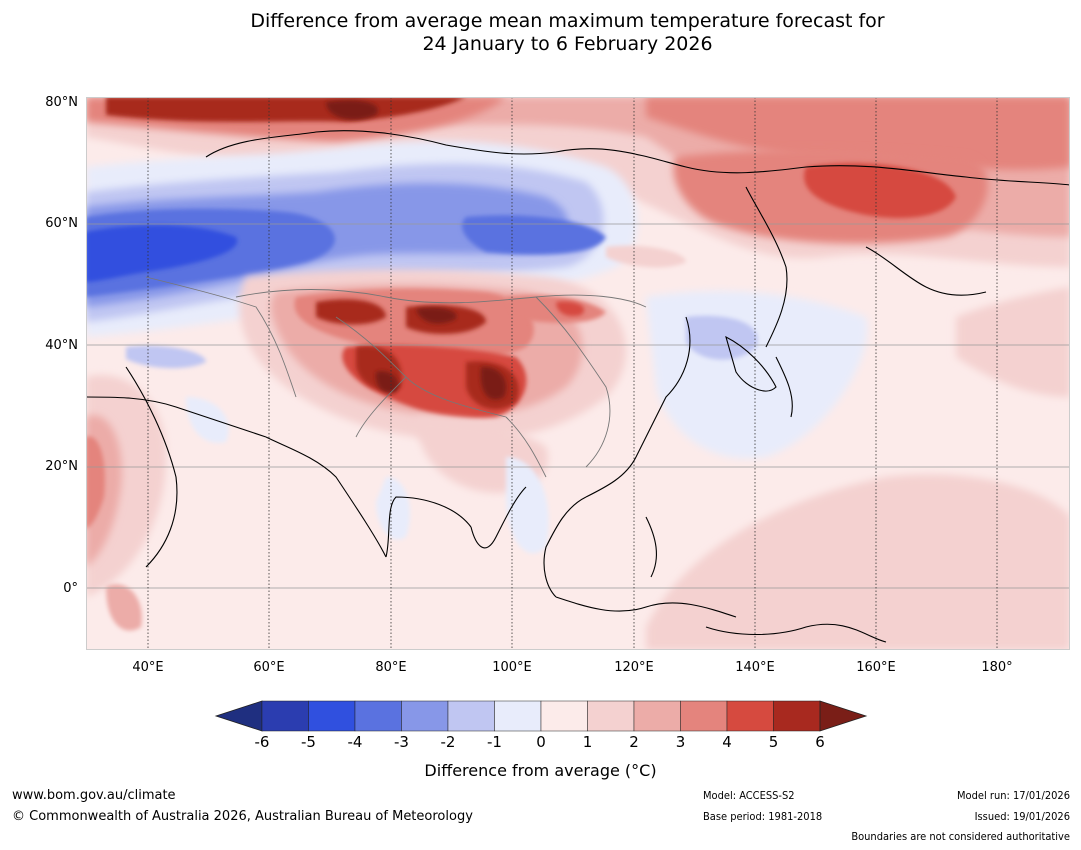 The image size is (1081, 850). What do you see at coordinates (512, 667) in the screenshot?
I see `lon-label-100e: 100°E` at bounding box center [512, 667].